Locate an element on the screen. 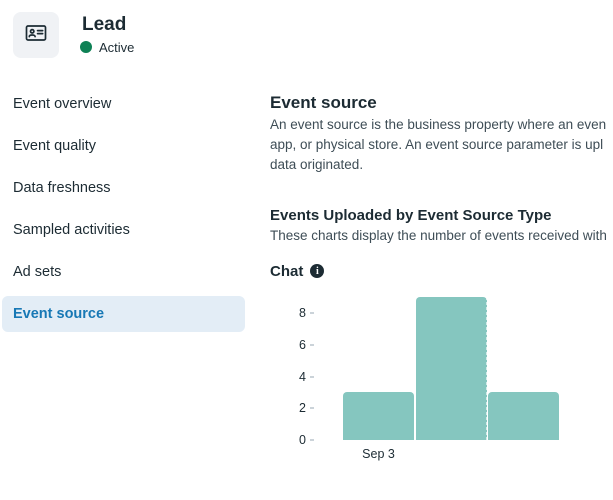 The image size is (613, 500). description-line: data originated. is located at coordinates (317, 164).